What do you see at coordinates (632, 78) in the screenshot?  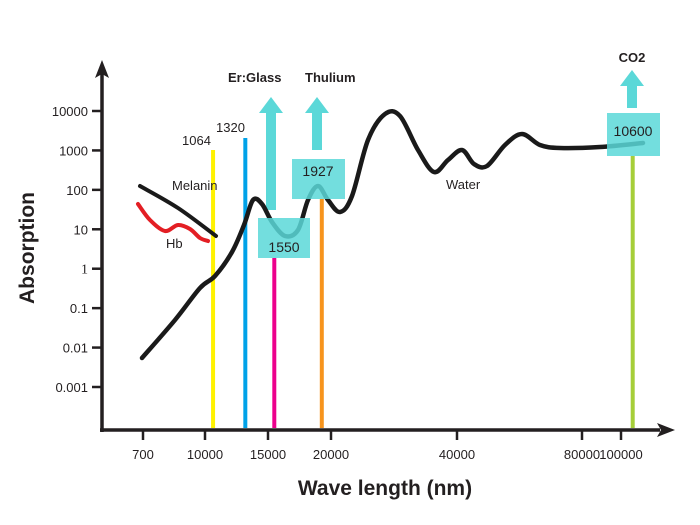 I see `co2-arrow-icon` at bounding box center [632, 78].